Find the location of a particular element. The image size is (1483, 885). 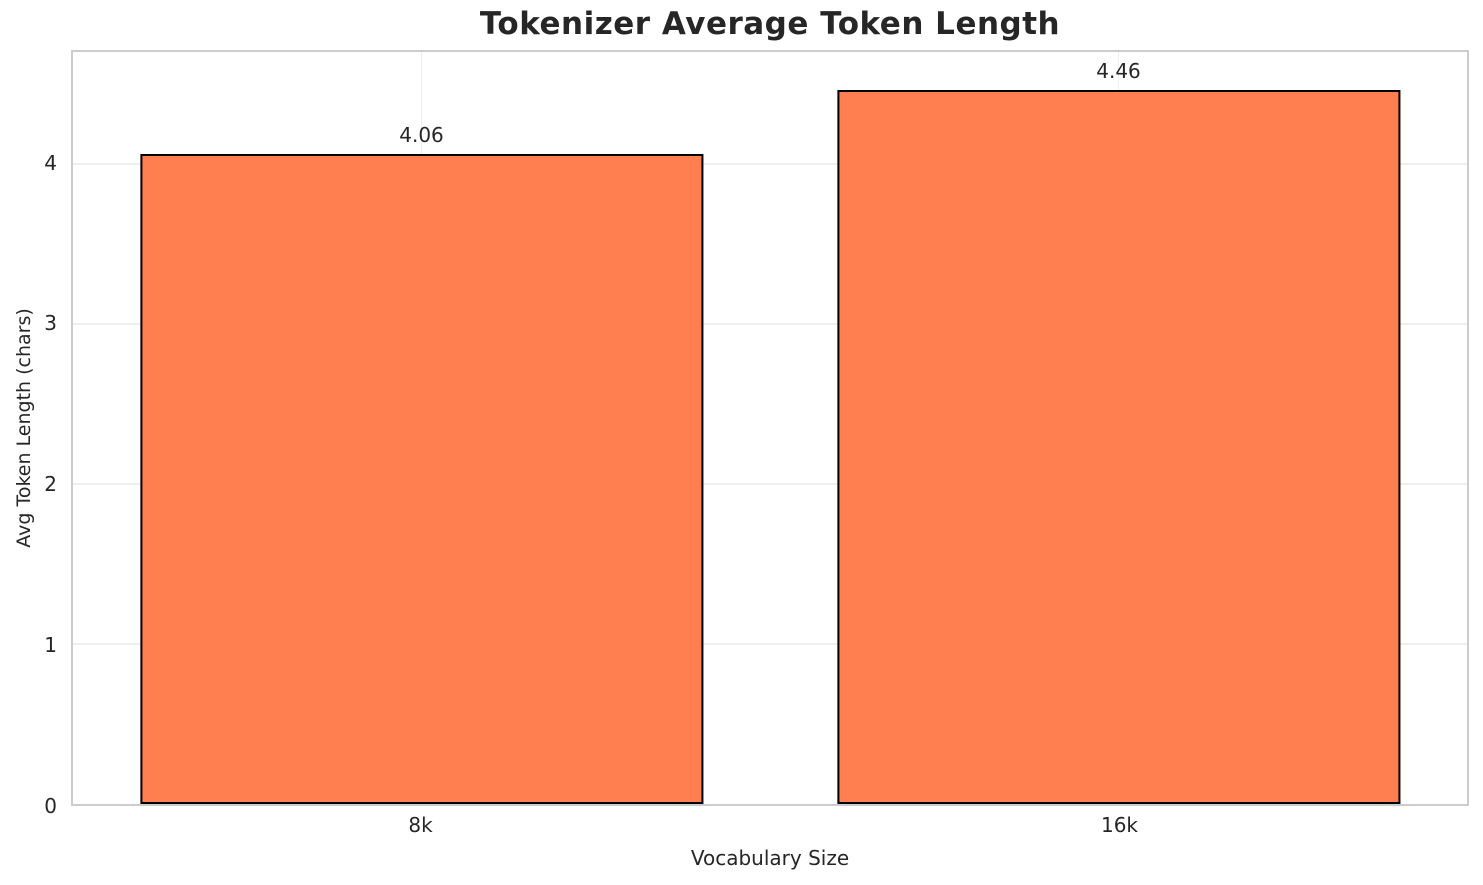

x-axis-label: Vocabulary Size is located at coordinates (770, 858).